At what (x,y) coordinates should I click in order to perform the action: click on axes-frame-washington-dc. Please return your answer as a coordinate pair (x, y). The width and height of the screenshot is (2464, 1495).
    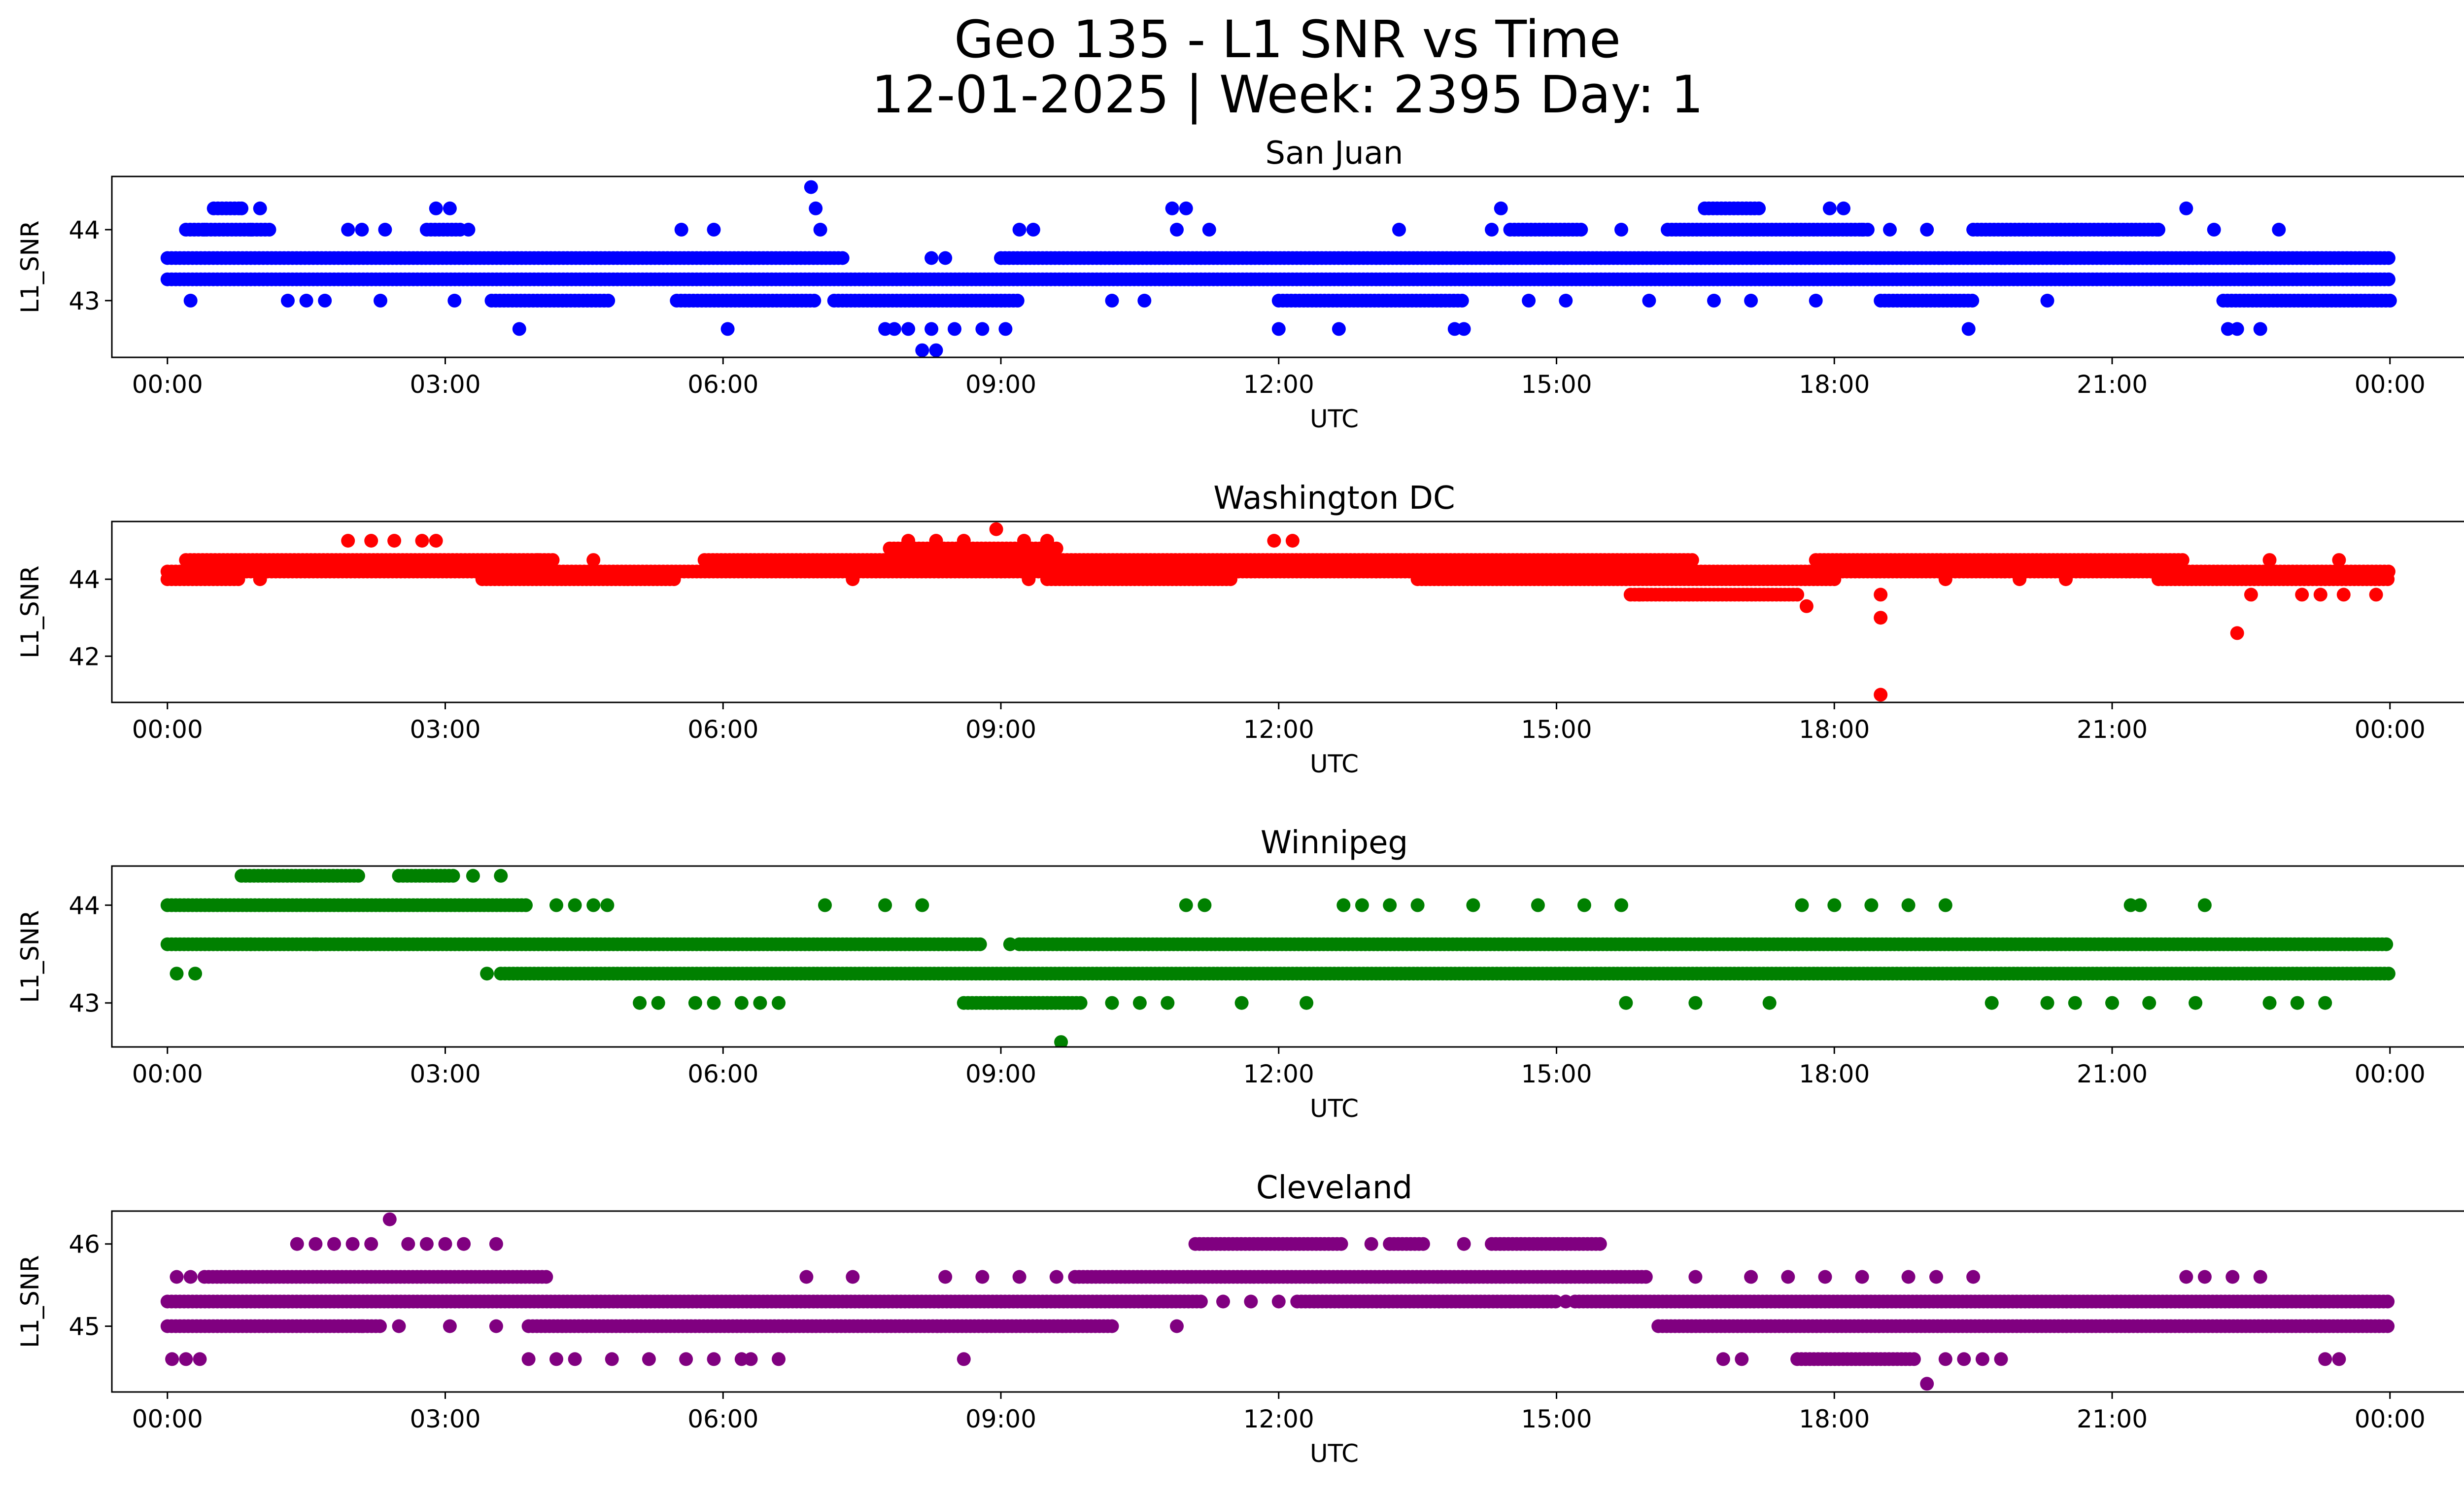
    Looking at the image, I should click on (1287, 612).